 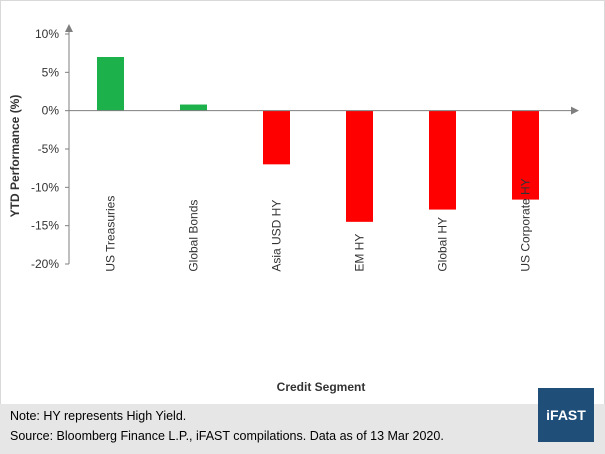 What do you see at coordinates (111, 234) in the screenshot?
I see `x-tick-label: US Treasuries` at bounding box center [111, 234].